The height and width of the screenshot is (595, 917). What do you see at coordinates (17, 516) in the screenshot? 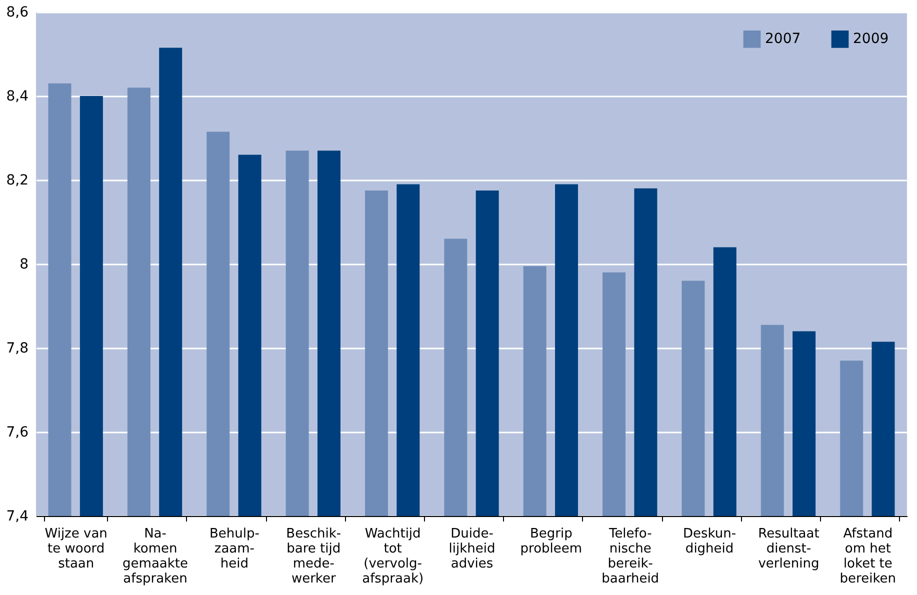
I see `y-tick-label: 7,4` at bounding box center [17, 516].